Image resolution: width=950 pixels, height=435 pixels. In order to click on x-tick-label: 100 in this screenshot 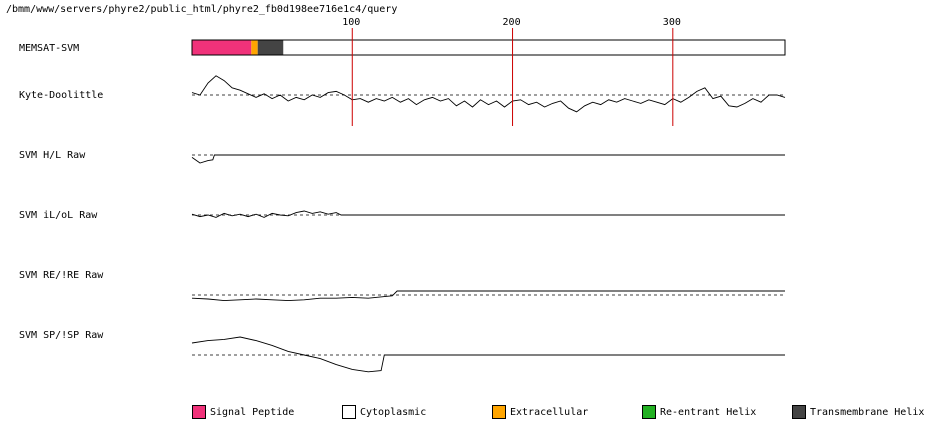, I will do `click(351, 22)`.